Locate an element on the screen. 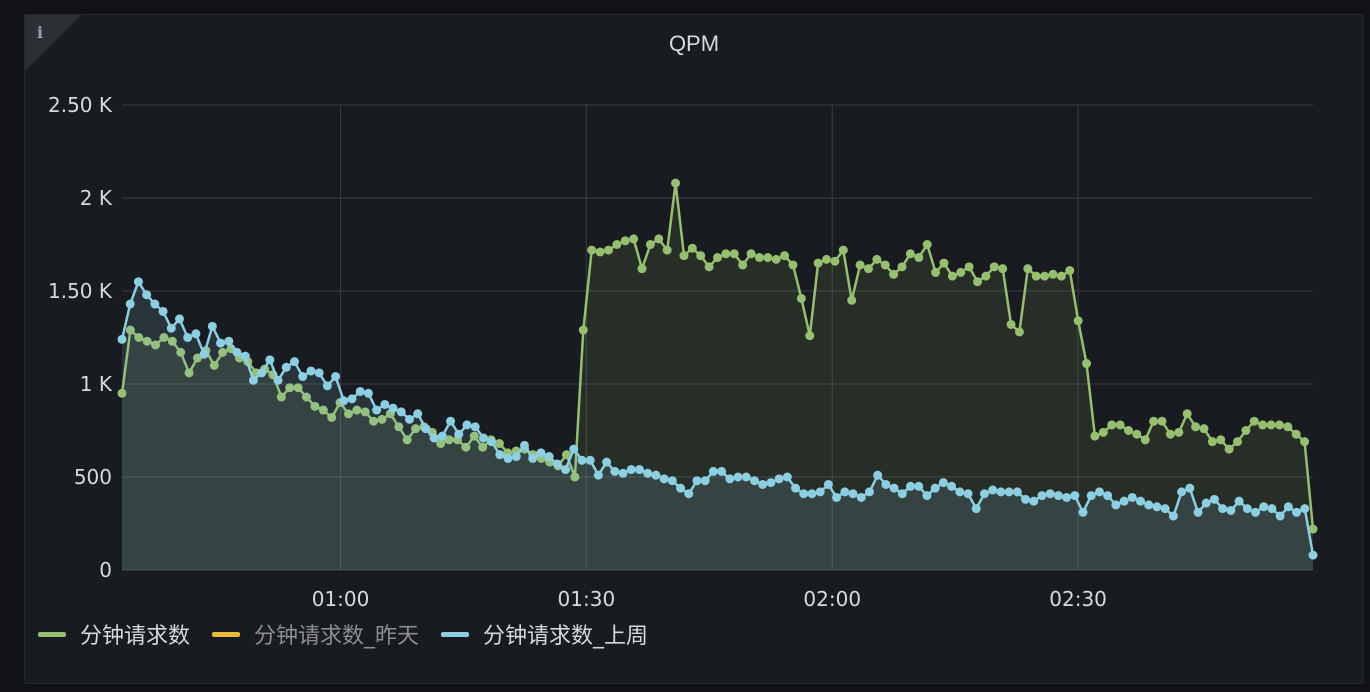 The width and height of the screenshot is (1370, 692). panel-info-corner is located at coordinates (53, 43).